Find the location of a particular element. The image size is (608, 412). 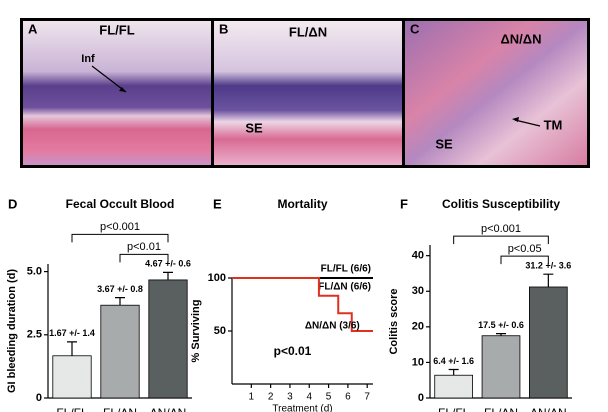

panel-label: TM is located at coordinates (553, 124).